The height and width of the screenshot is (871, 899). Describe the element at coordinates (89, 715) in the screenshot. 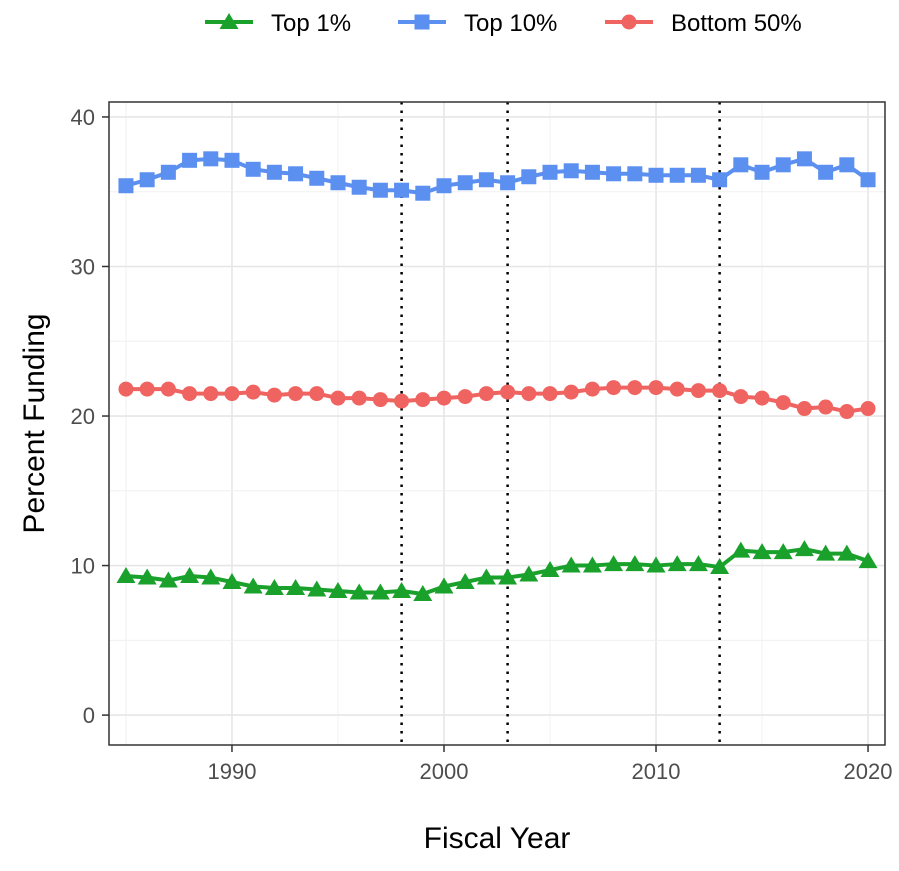

I see `y-tick-label: 0` at that location.